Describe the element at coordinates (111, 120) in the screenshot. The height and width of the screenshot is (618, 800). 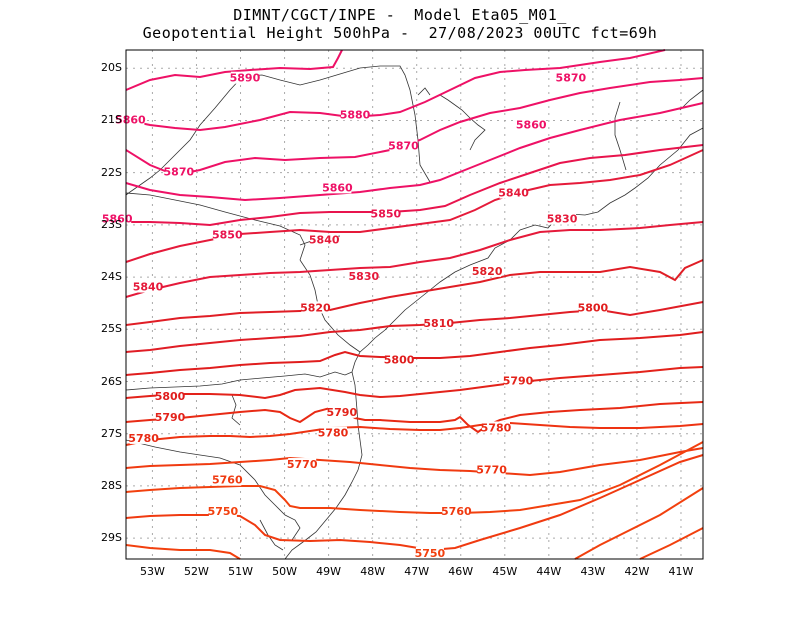
I see `lat-tick-label: 21S` at that location.